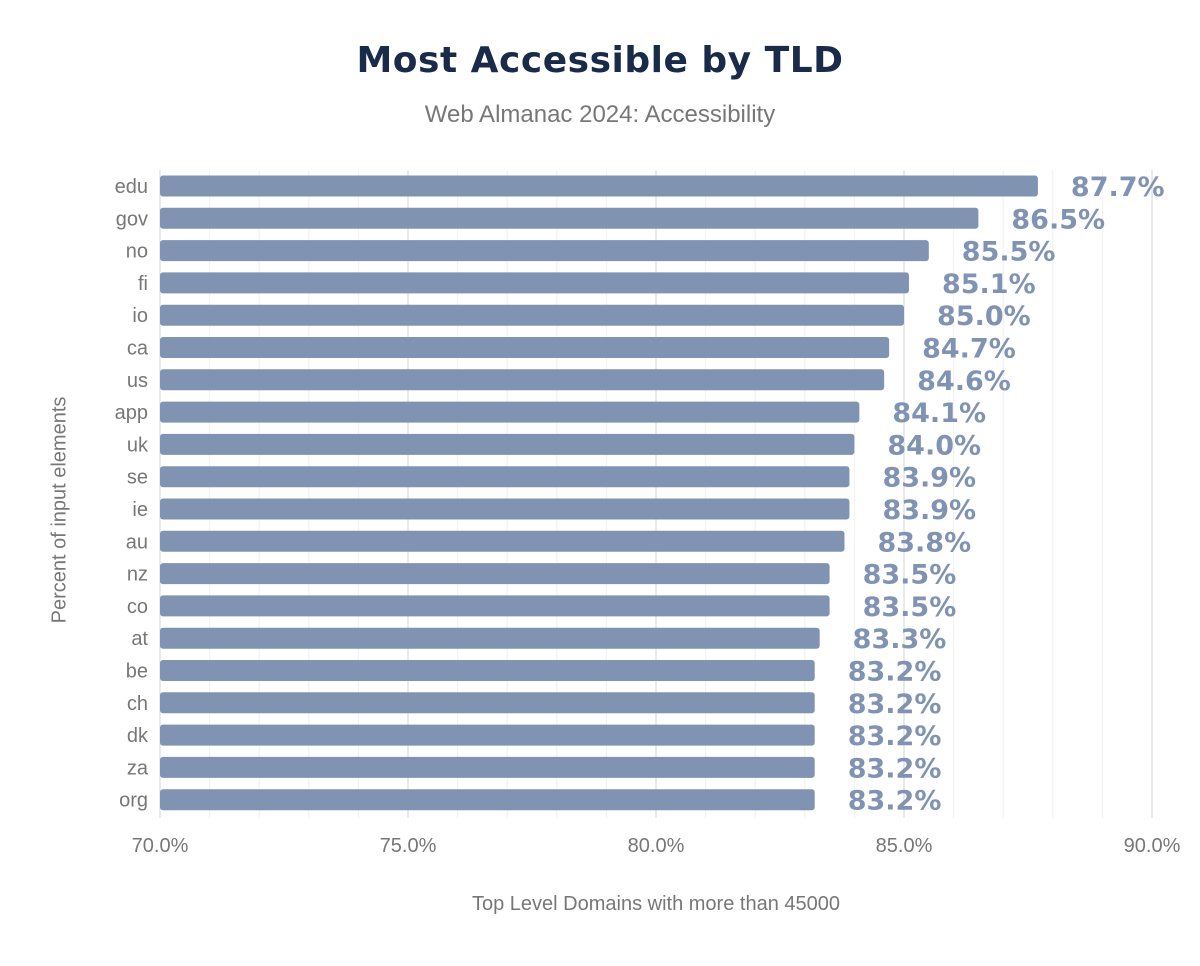 This screenshot has width=1200, height=966. What do you see at coordinates (131, 413) in the screenshot?
I see `y-tick-label: app` at bounding box center [131, 413].